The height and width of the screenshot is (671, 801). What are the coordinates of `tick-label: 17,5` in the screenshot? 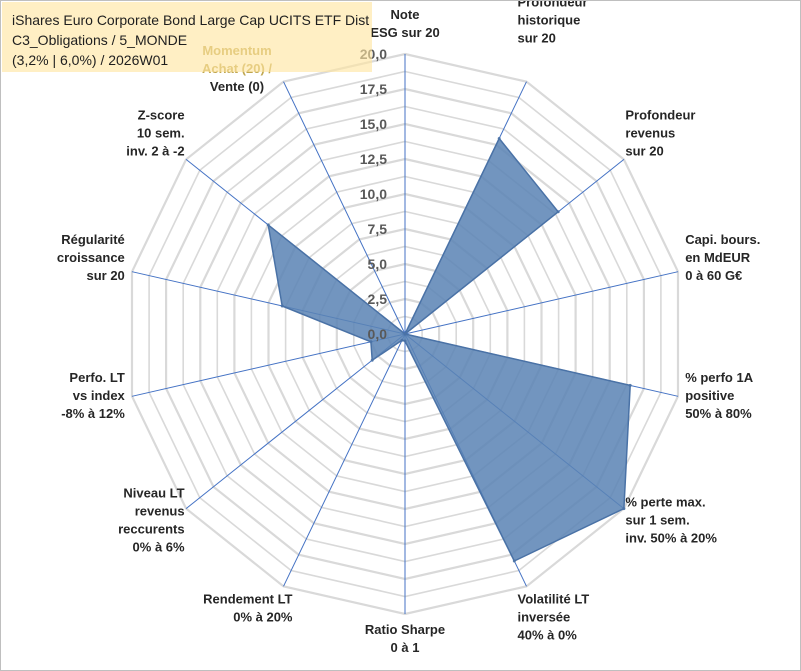 It's located at (373, 89).